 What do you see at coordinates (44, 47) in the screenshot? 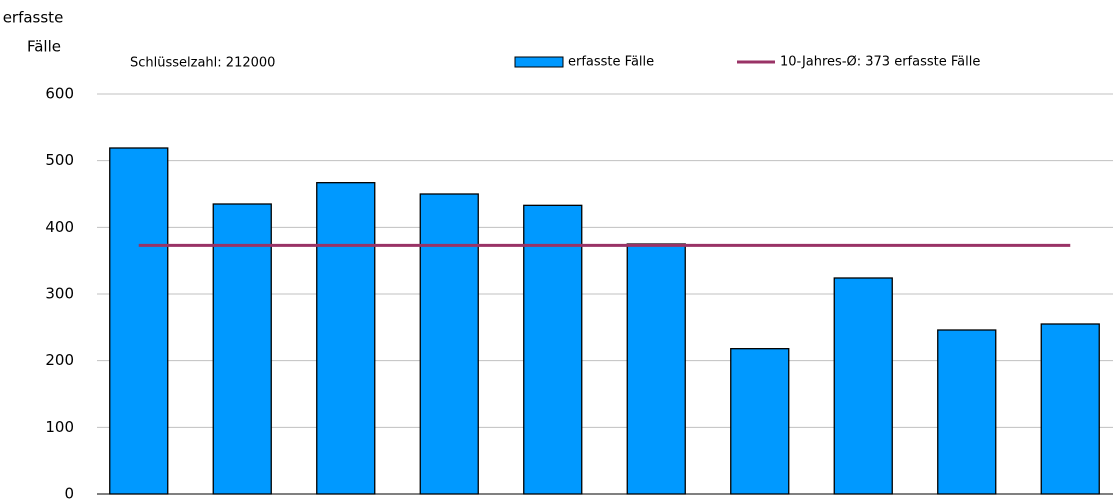
I see `y-axis-label: Fälle` at bounding box center [44, 47].